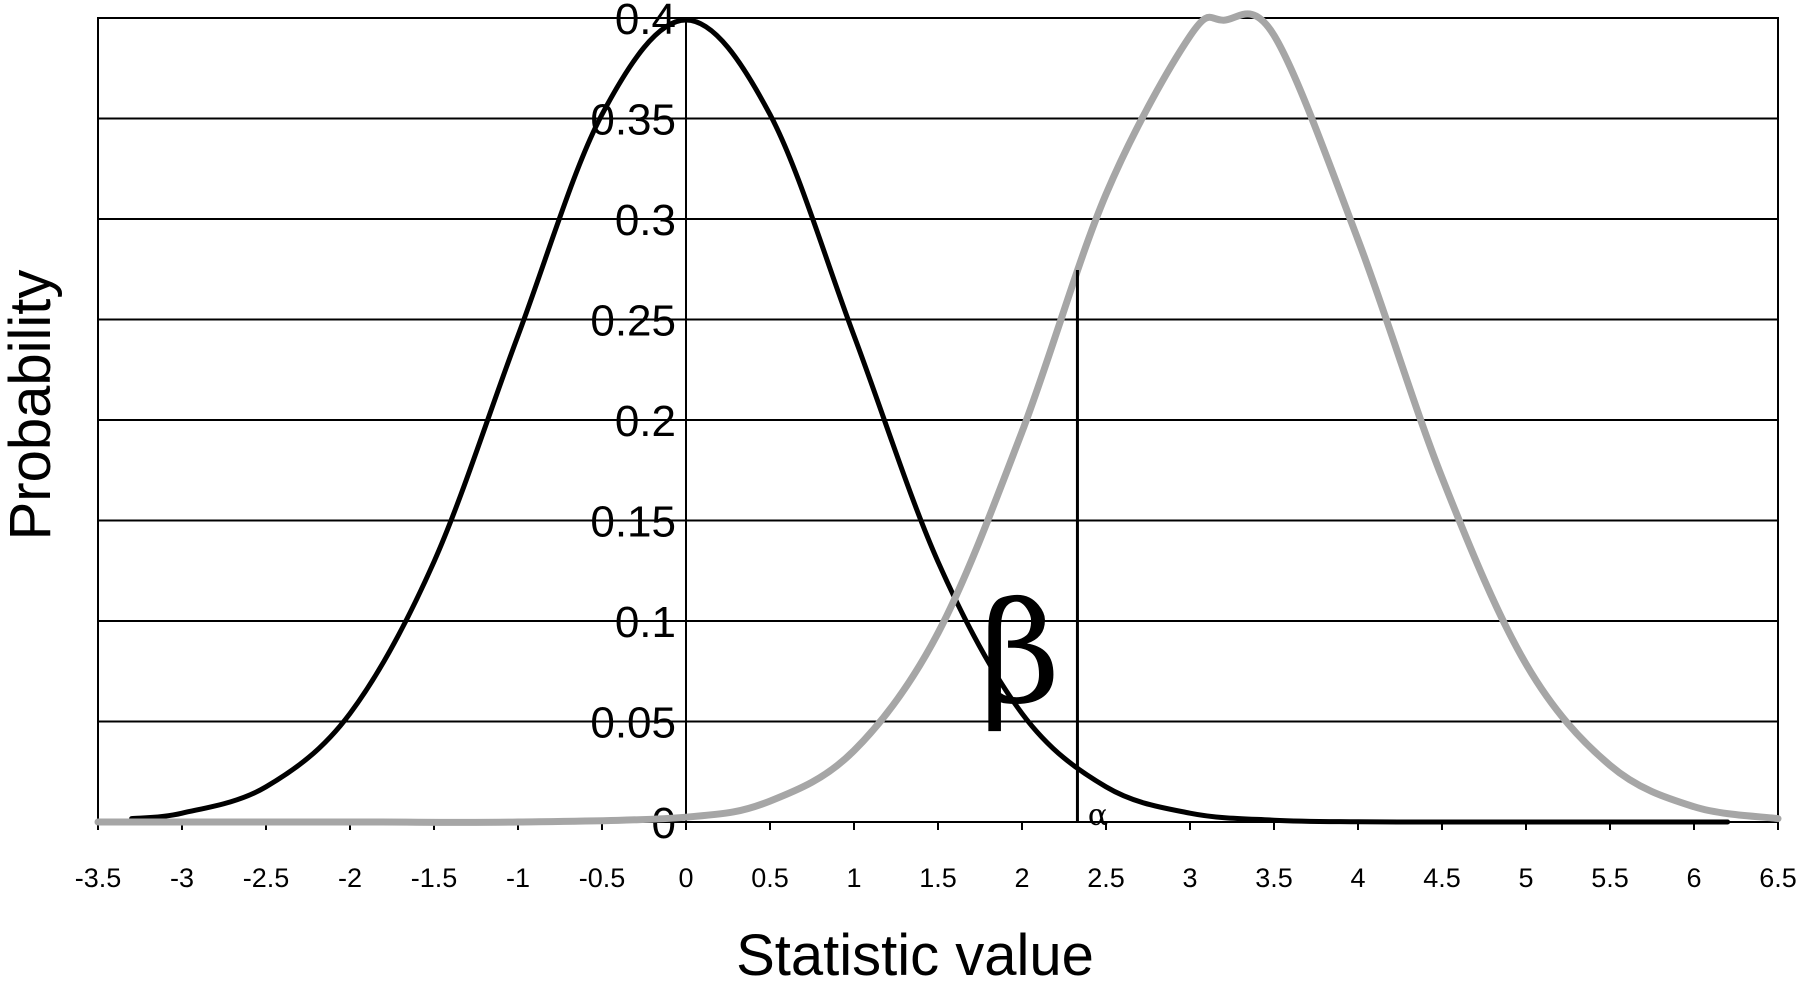 This screenshot has width=1800, height=983. What do you see at coordinates (1021, 878) in the screenshot?
I see `x-tick-label: 2` at bounding box center [1021, 878].